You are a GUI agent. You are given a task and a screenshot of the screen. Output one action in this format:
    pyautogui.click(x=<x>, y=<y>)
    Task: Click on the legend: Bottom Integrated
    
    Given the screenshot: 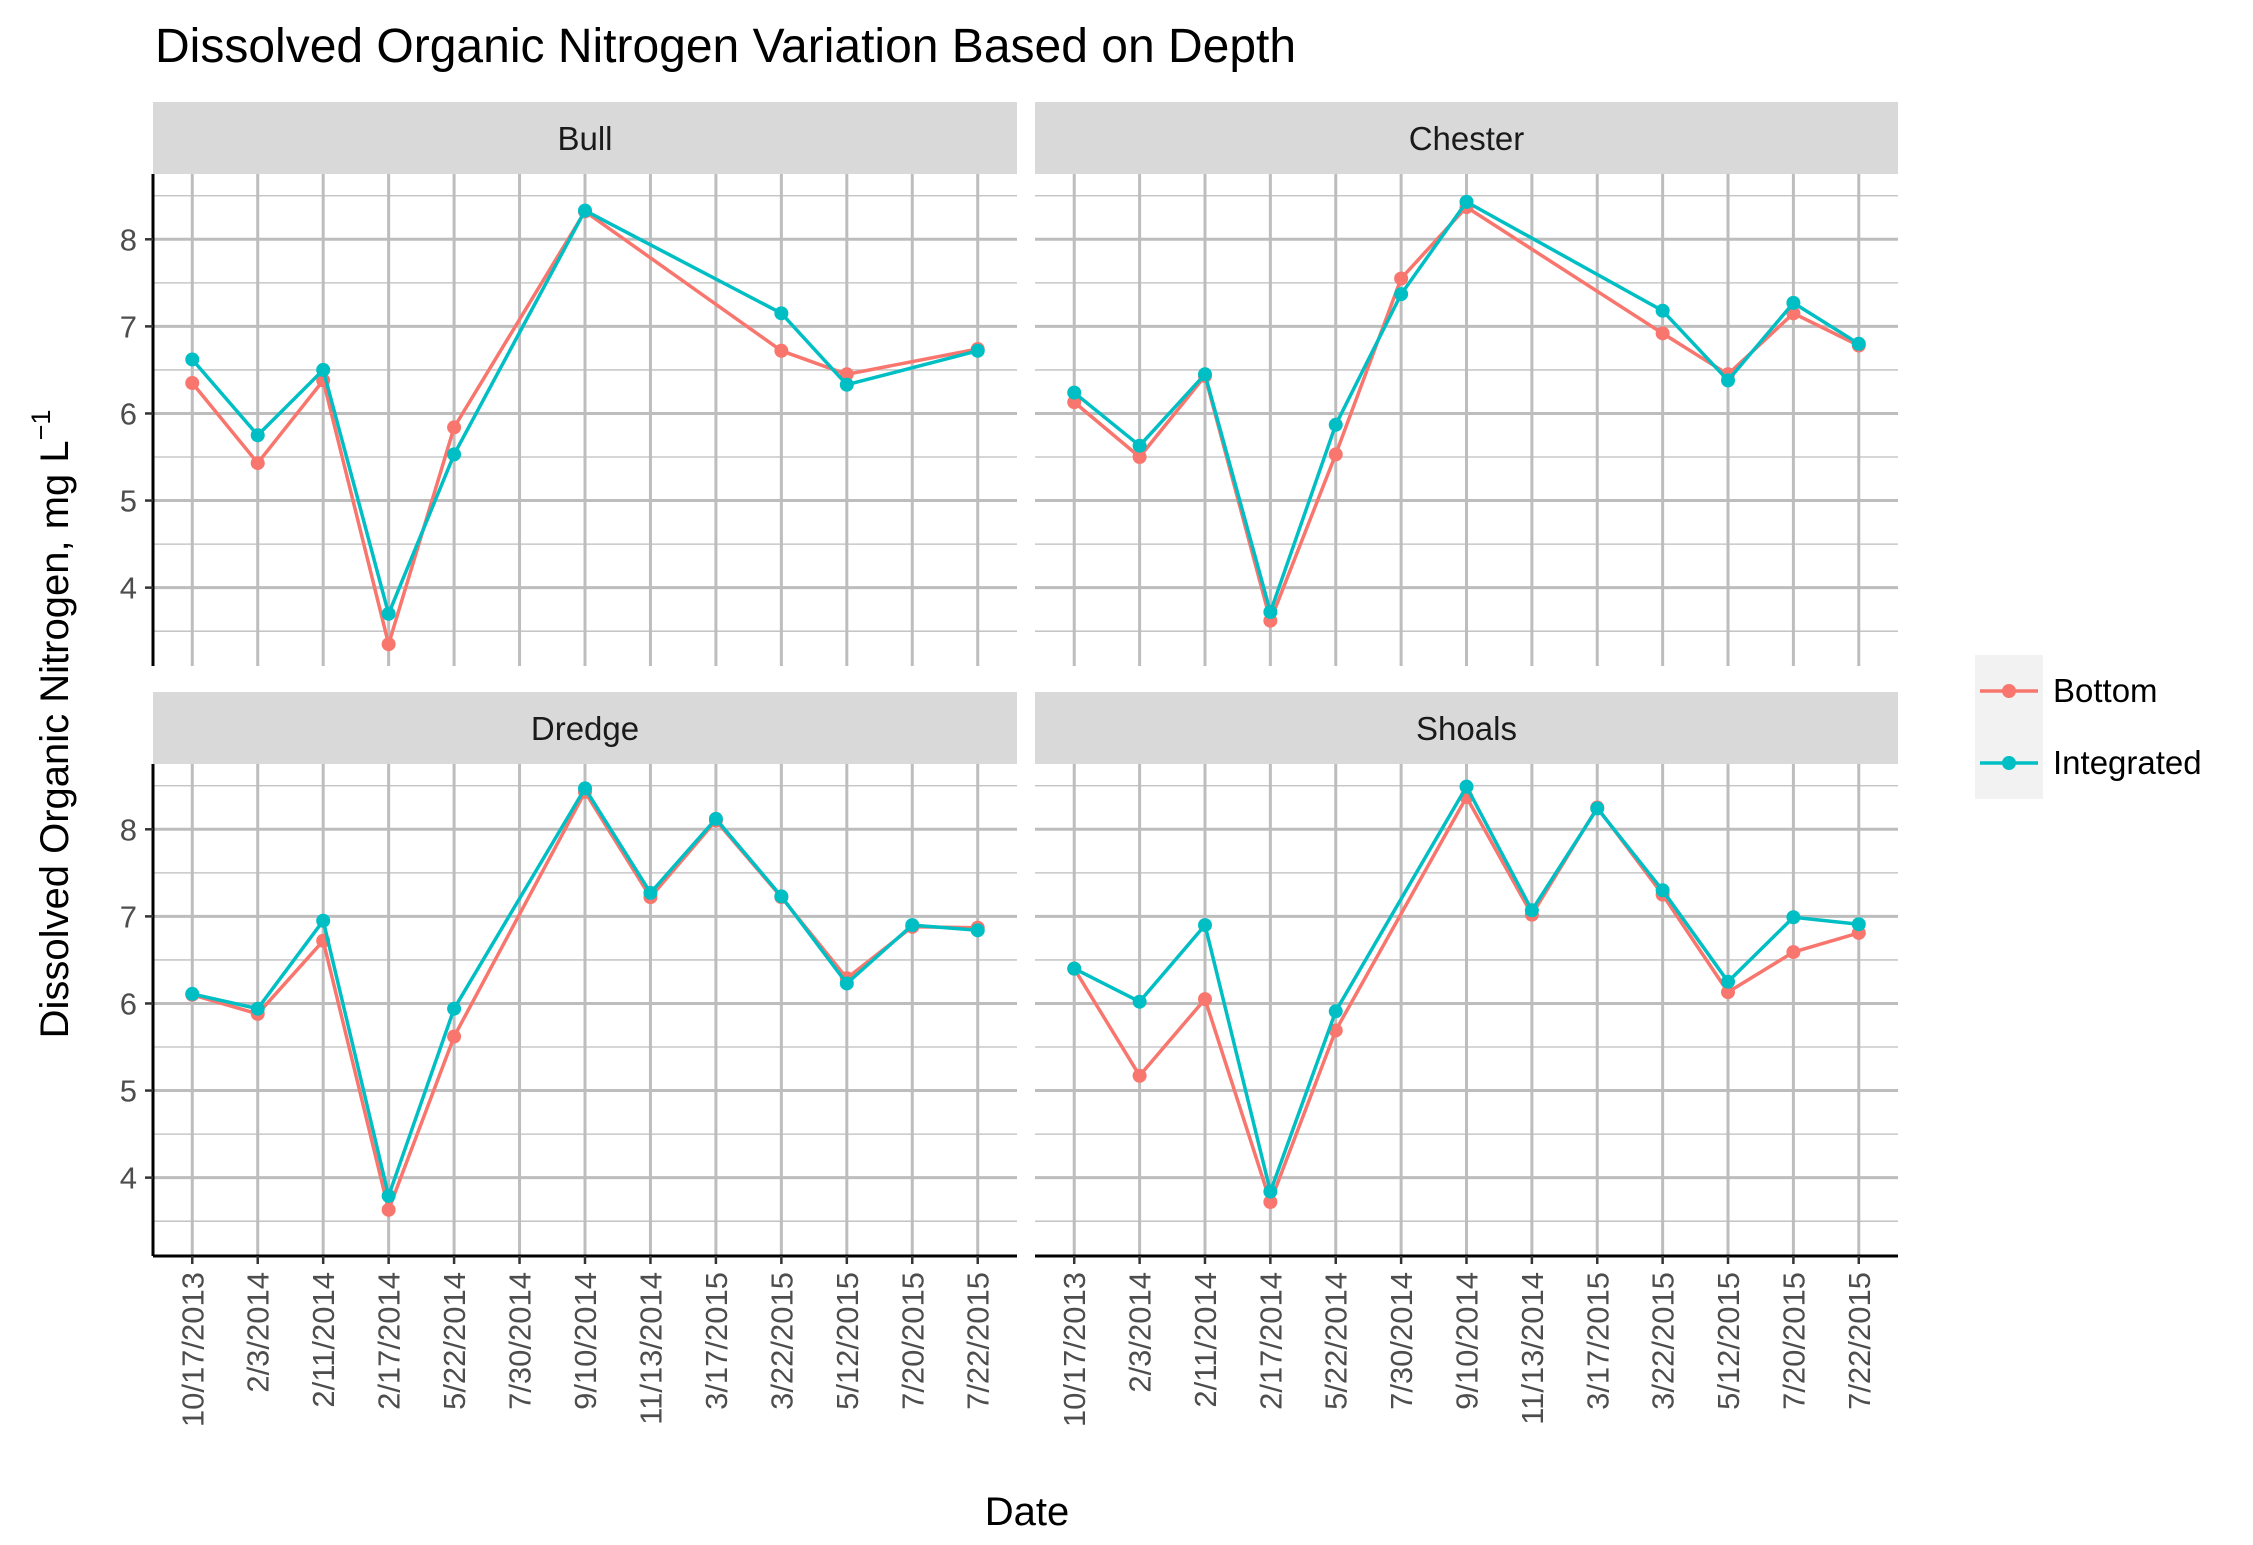 What is the action you would take?
    pyautogui.click(x=2088, y=727)
    